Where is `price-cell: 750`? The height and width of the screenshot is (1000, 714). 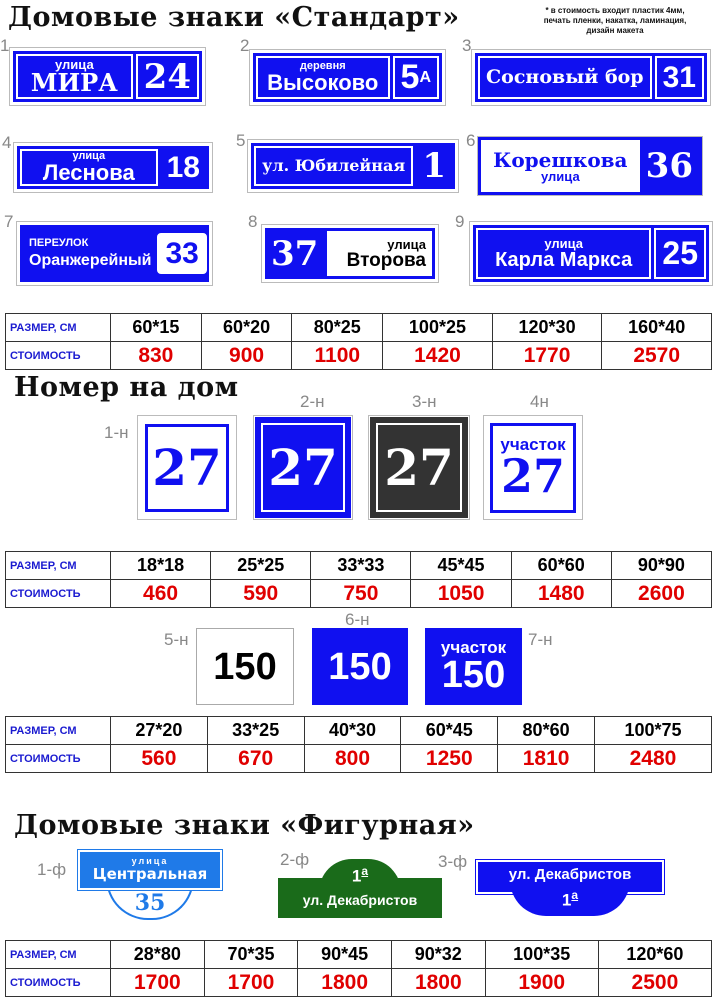 price-cell: 750 is located at coordinates (361, 593).